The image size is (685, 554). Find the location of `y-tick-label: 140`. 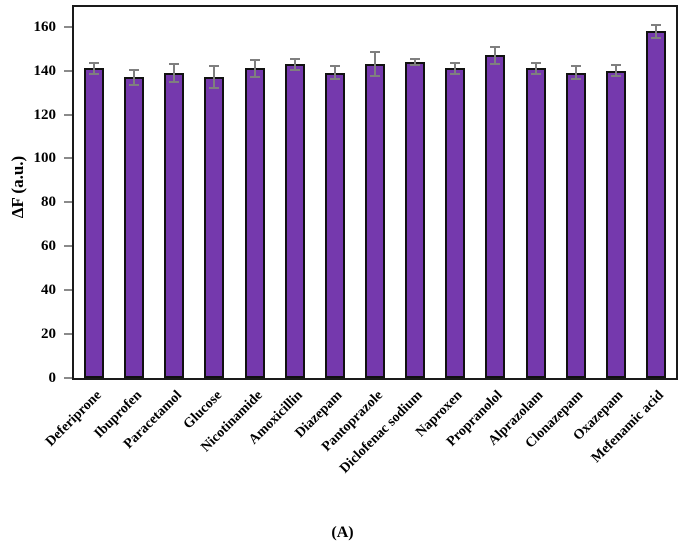

y-tick-label: 140 is located at coordinates (45, 70).